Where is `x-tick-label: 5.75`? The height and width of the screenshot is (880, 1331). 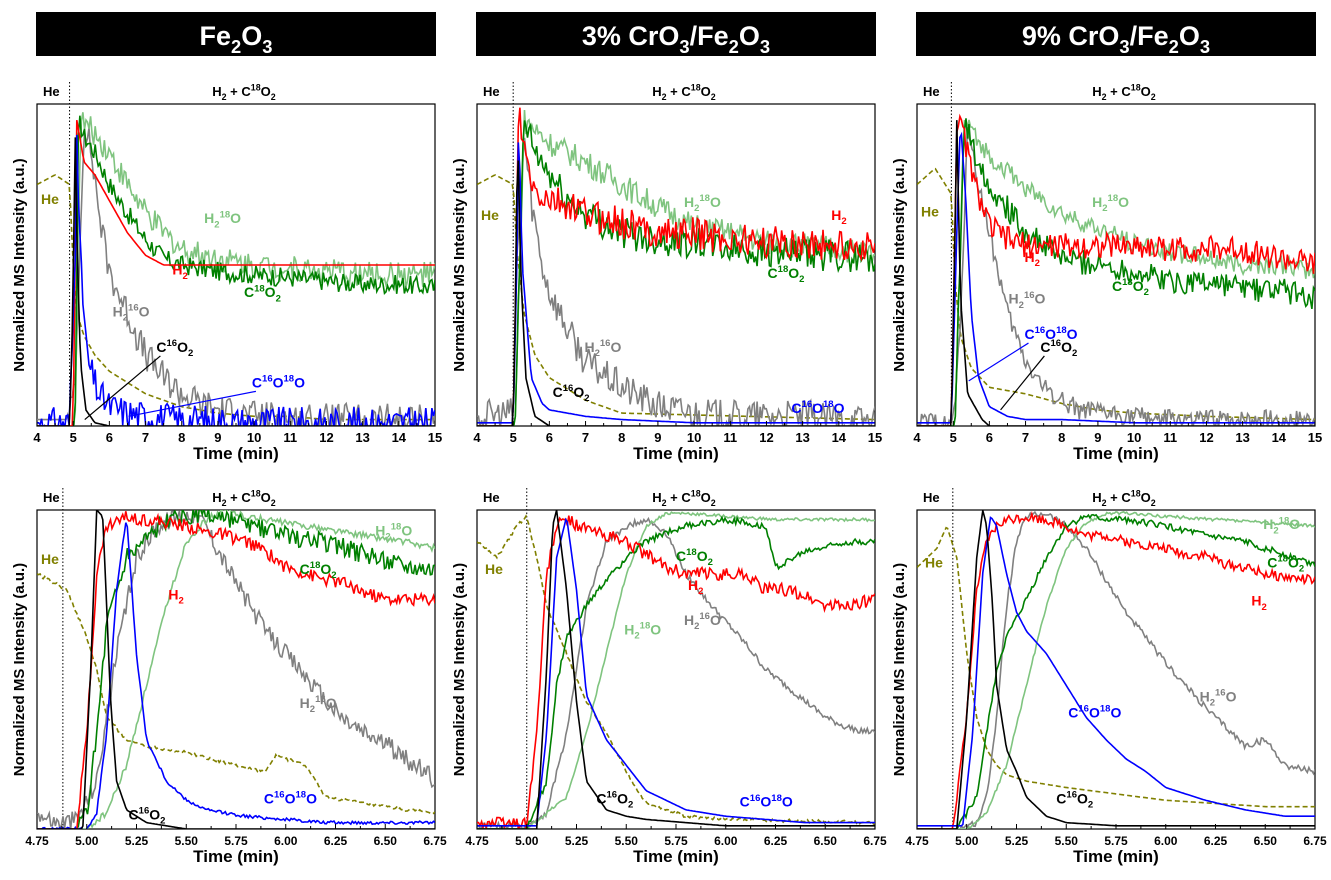
x-tick-label: 5.75 is located at coordinates (236, 841).